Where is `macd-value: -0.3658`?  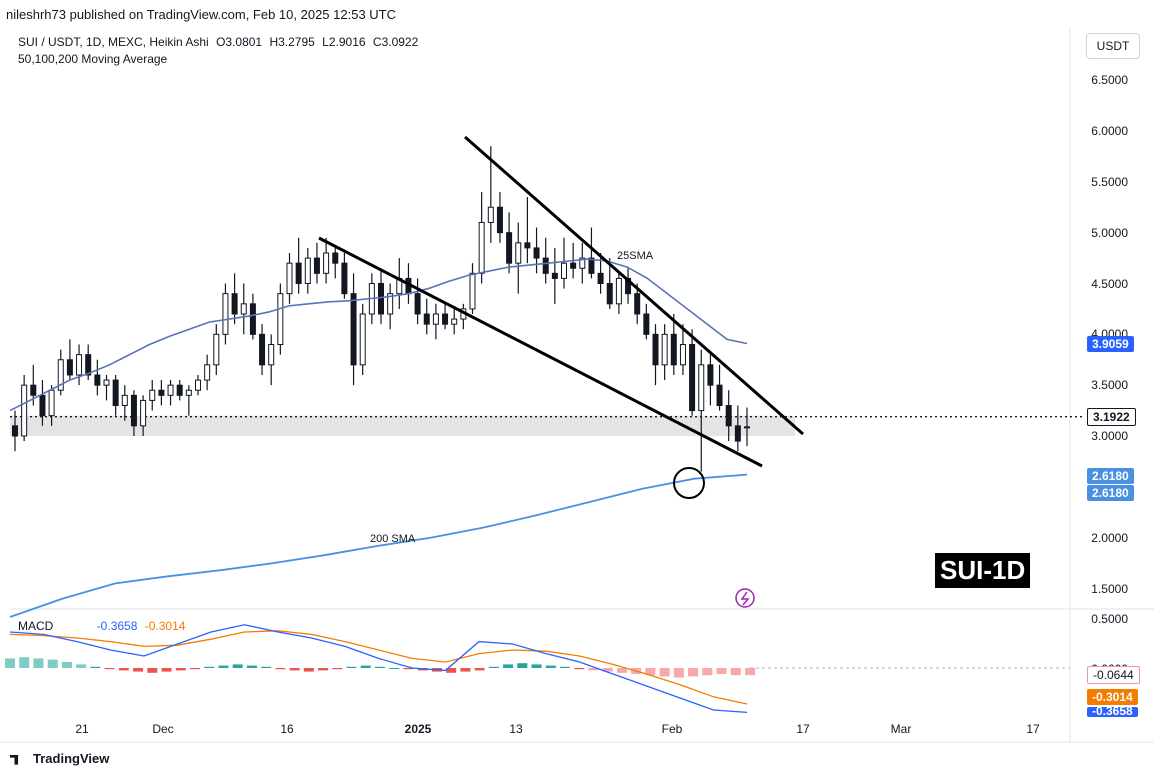 macd-value: -0.3658 is located at coordinates (117, 626).